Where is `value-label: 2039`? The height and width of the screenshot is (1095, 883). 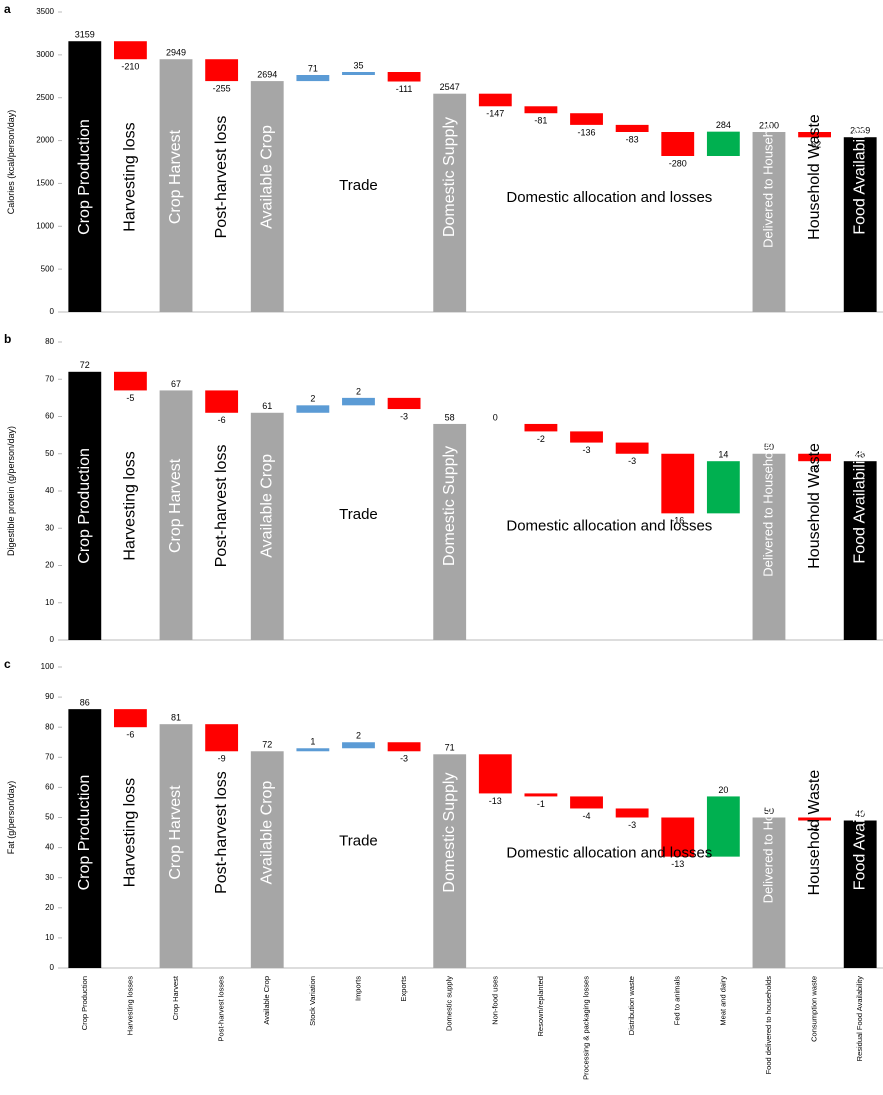 value-label: 2039 is located at coordinates (860, 131).